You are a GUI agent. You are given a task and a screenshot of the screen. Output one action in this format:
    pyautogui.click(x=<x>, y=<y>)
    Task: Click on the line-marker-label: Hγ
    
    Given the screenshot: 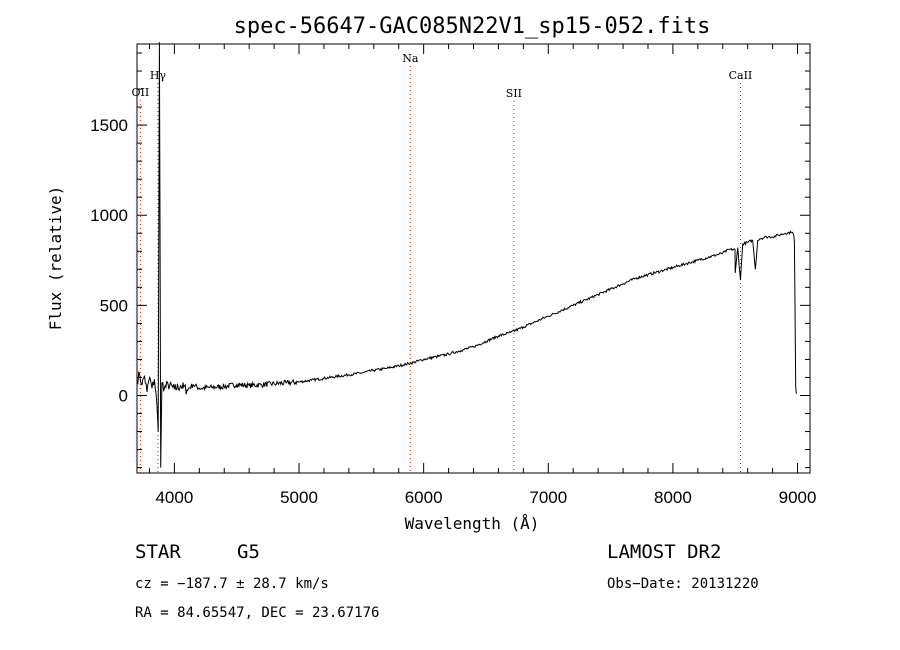 What is the action you would take?
    pyautogui.click(x=158, y=75)
    